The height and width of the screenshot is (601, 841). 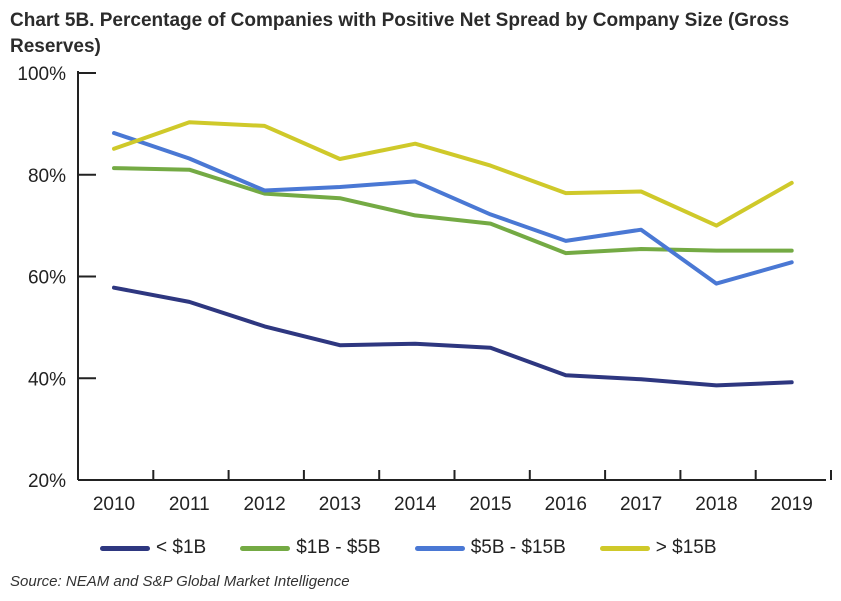 I want to click on series-line-15b, so click(x=453, y=174).